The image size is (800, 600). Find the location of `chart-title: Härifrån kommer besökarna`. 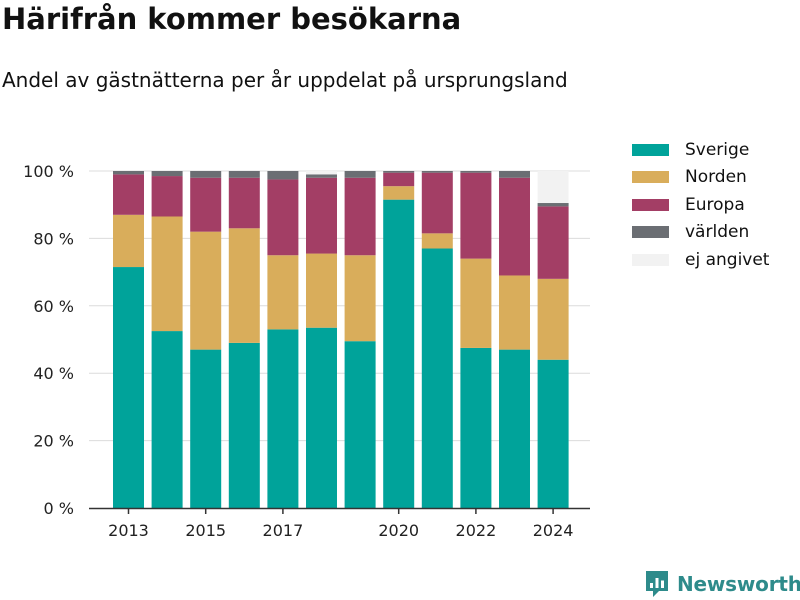

chart-title: Härifrån kommer besökarna is located at coordinates (232, 19).